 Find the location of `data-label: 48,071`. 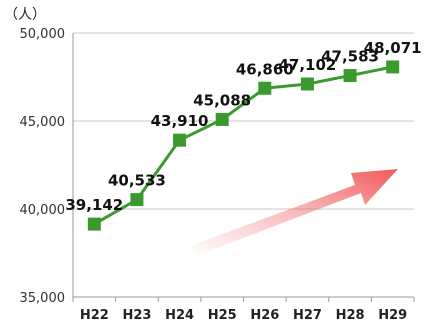

data-label: 48,071 is located at coordinates (393, 48).